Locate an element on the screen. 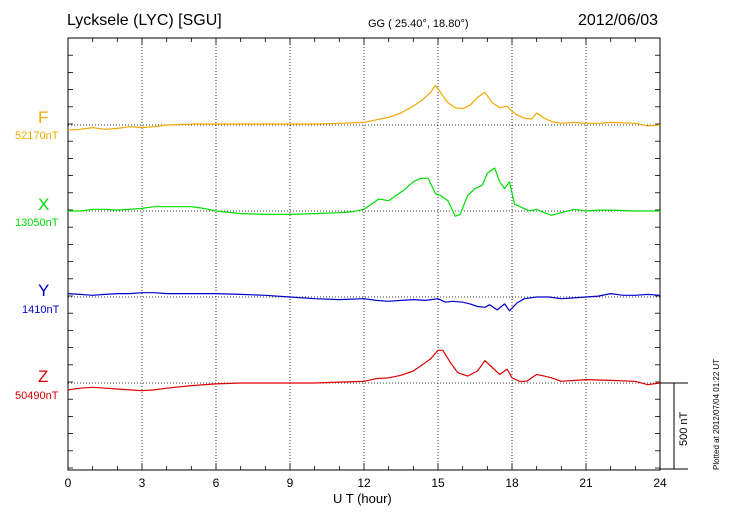 This screenshot has width=730, height=520. series-label-y: Y is located at coordinates (44, 290).